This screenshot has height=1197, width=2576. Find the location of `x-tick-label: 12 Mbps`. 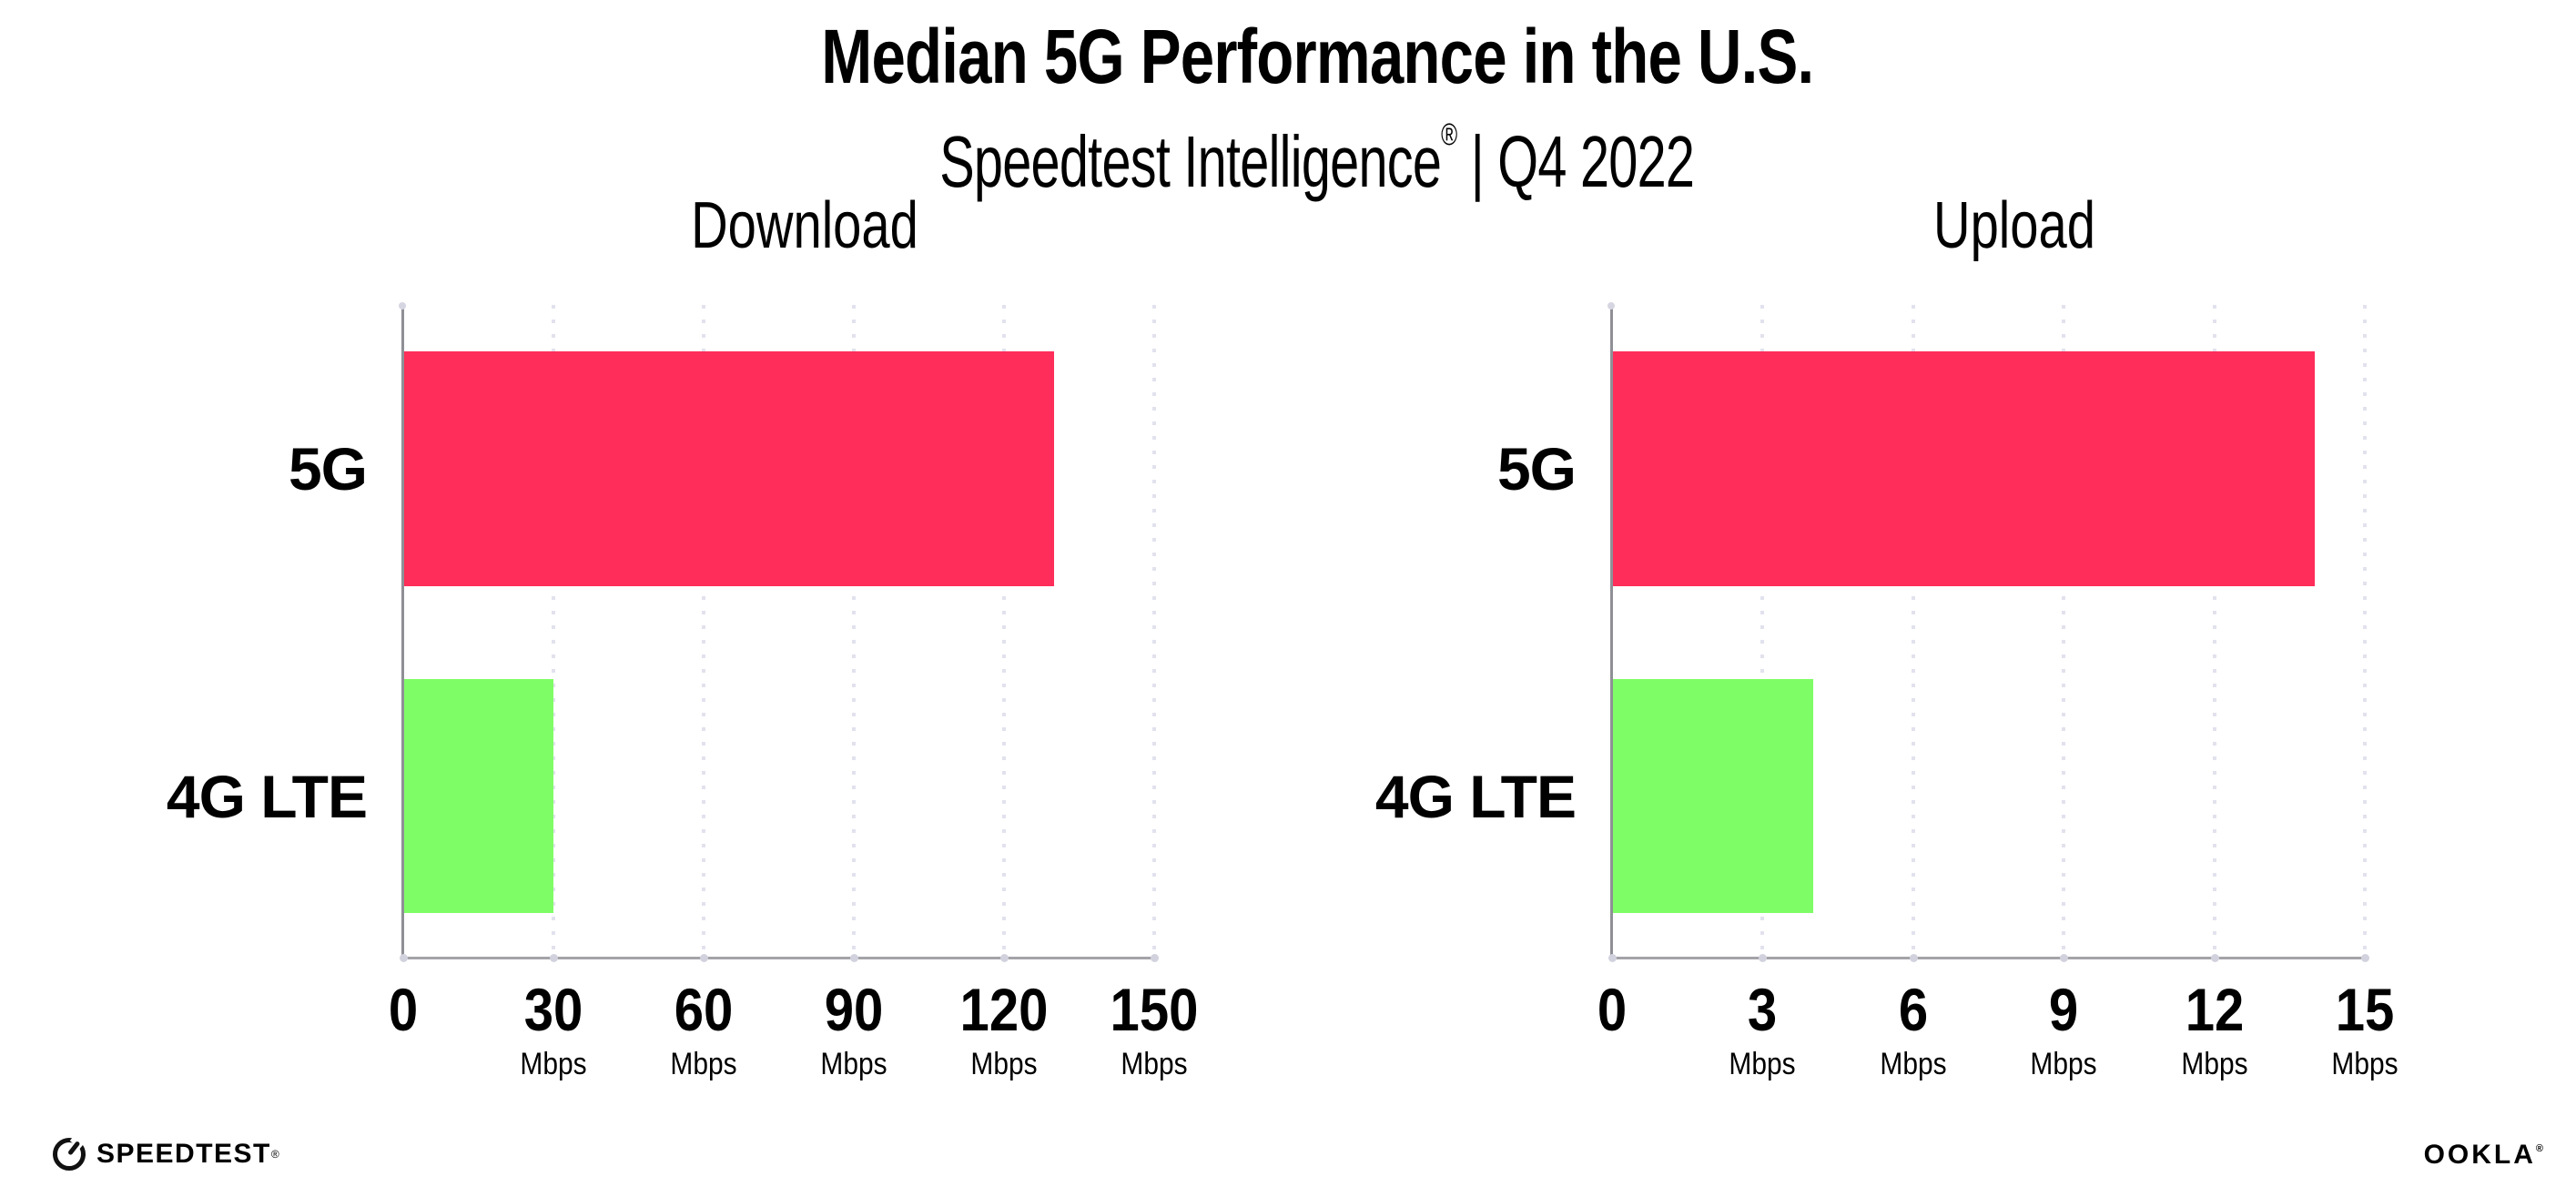

x-tick-label: 12 Mbps is located at coordinates (2214, 1030).